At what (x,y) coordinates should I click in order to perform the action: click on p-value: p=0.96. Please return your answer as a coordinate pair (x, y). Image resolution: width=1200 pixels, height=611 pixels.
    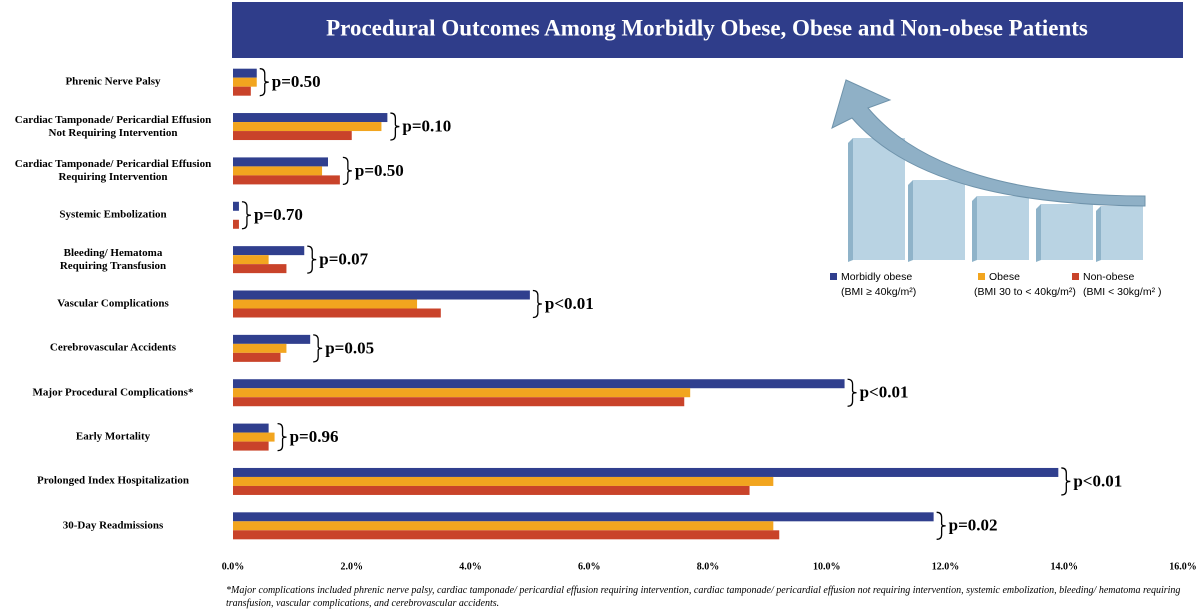
    Looking at the image, I should click on (314, 436).